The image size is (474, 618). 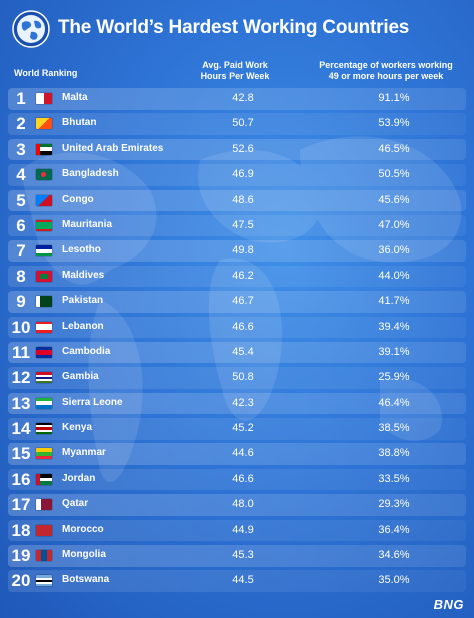 I want to click on table-row: 12 Gambia 50.8 25.9%, so click(x=237, y=378).